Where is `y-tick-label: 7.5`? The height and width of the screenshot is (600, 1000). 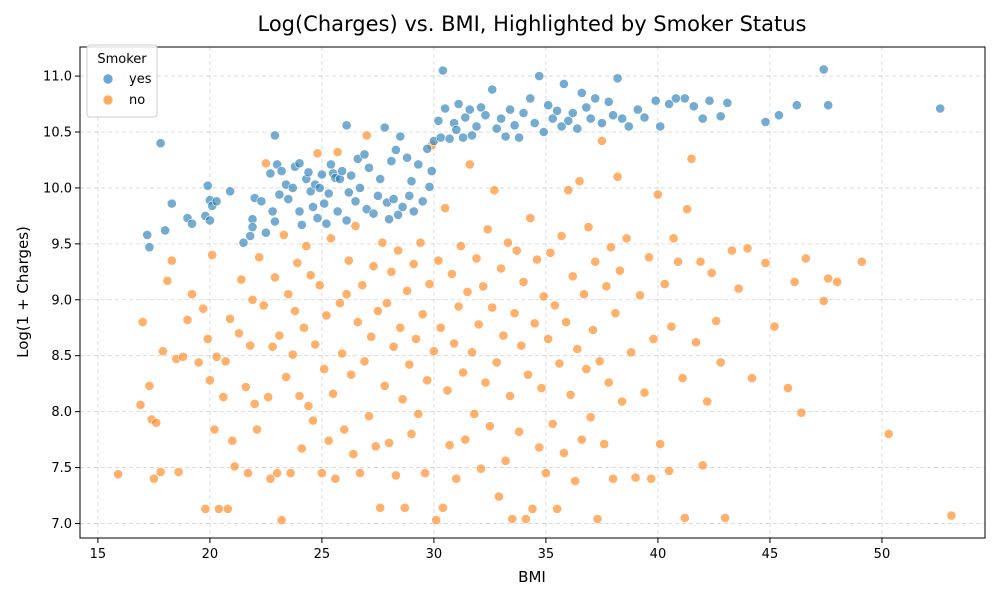
y-tick-label: 7.5 is located at coordinates (61, 468).